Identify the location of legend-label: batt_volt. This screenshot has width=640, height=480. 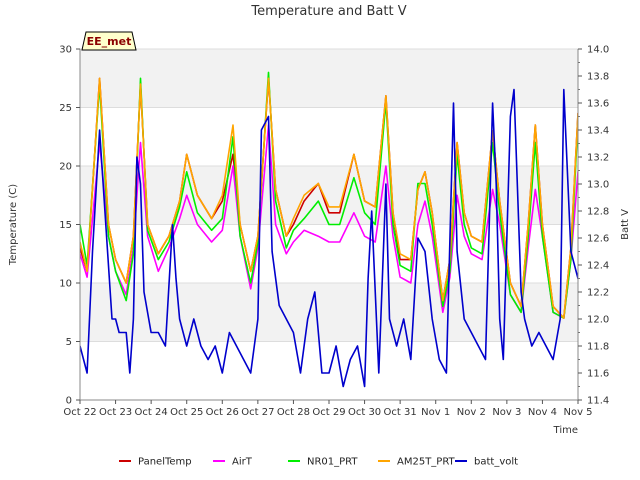
(496, 462).